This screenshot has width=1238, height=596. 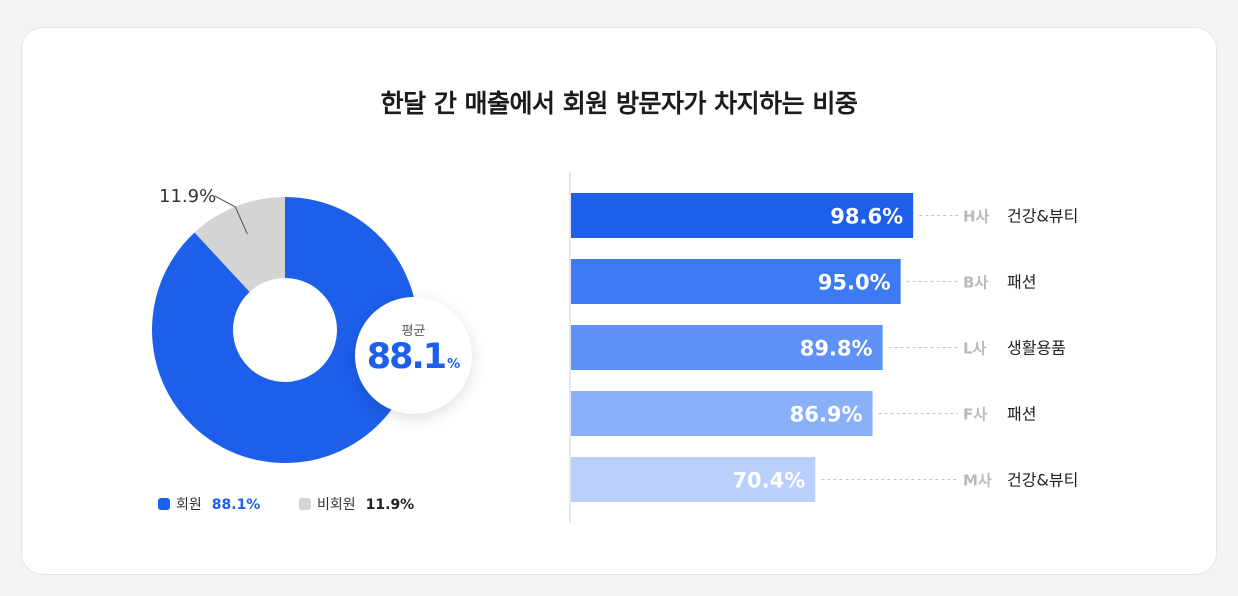 I want to click on average-value: 88.1, so click(x=406, y=357).